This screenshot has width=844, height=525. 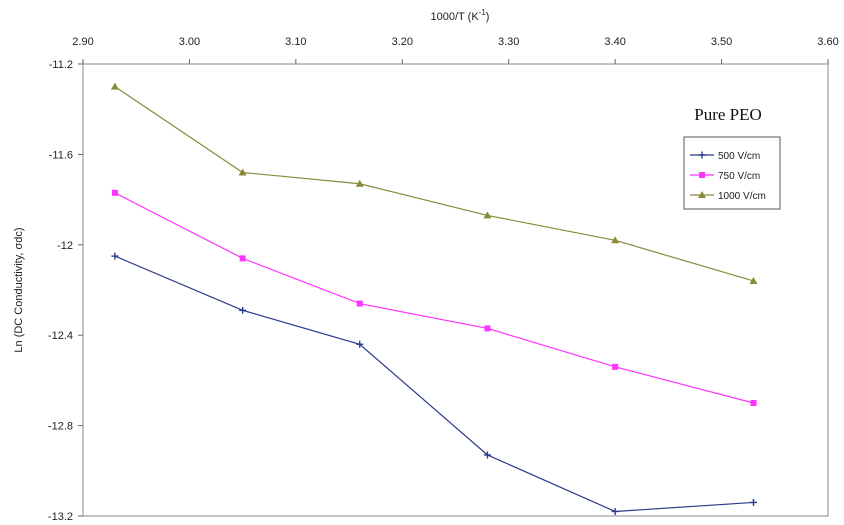 I want to click on x-tick-label: 3.10, so click(x=295, y=42).